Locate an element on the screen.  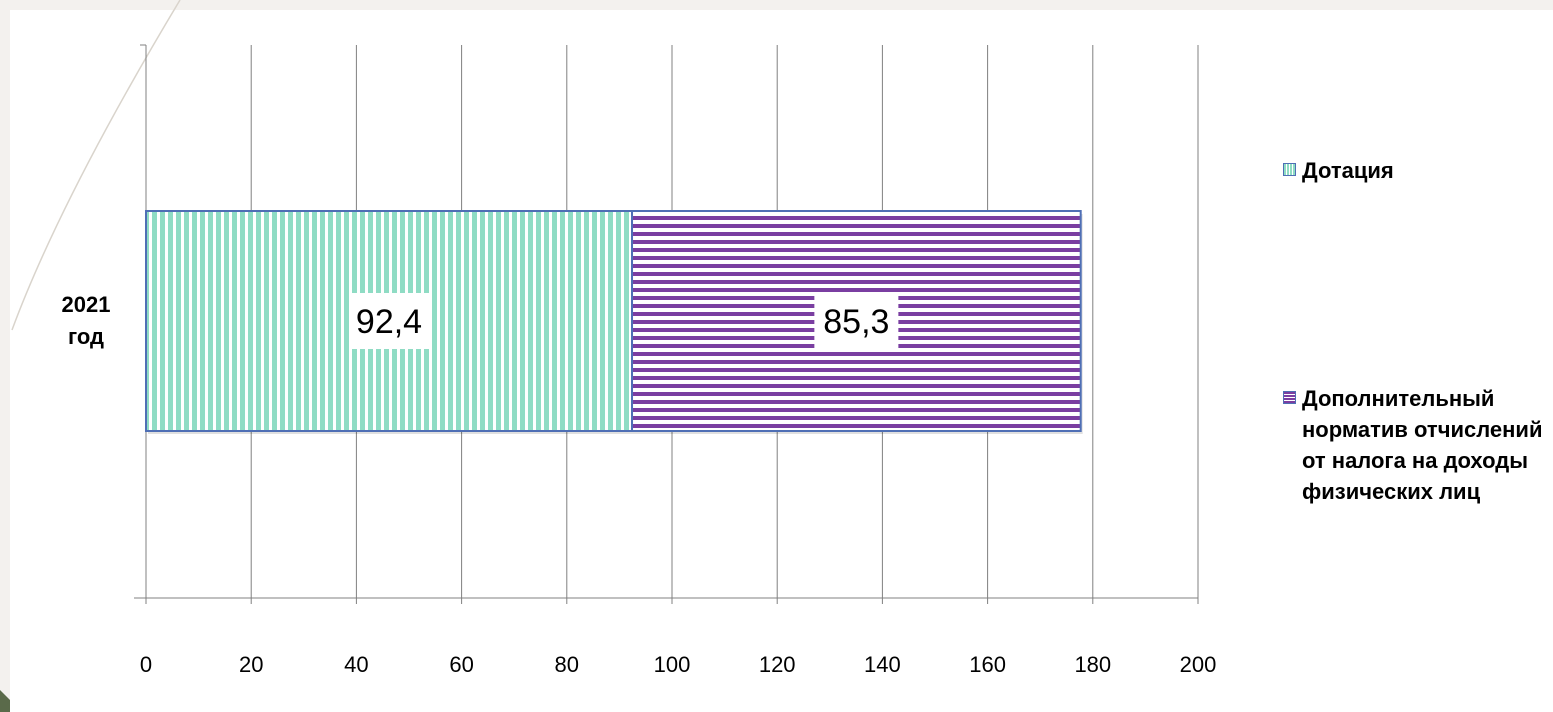
x-tick-labels: 0 20 40 60 80 100 120 140 160 180 200 is located at coordinates (678, 664).